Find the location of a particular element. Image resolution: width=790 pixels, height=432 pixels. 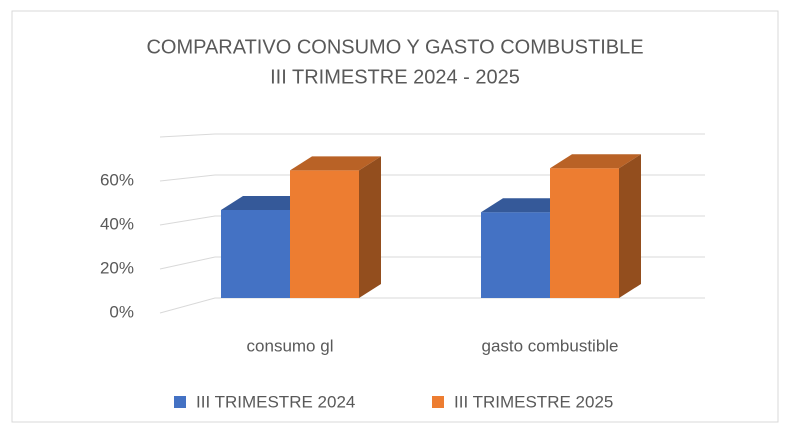

x-tick-label: gasto combustible is located at coordinates (549, 345).